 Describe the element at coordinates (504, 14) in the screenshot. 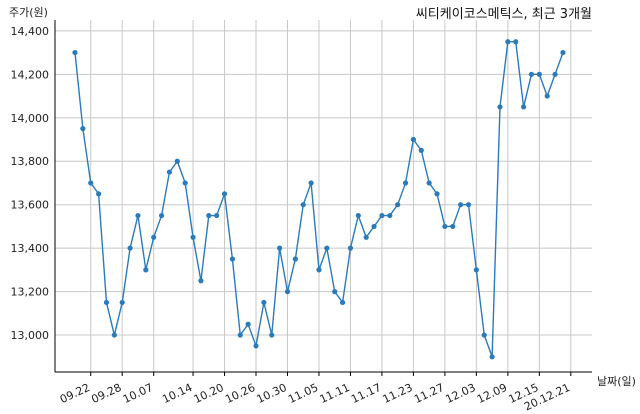

I see `chart-title: 씨티케이코스메틱스, 최근 3개월` at that location.